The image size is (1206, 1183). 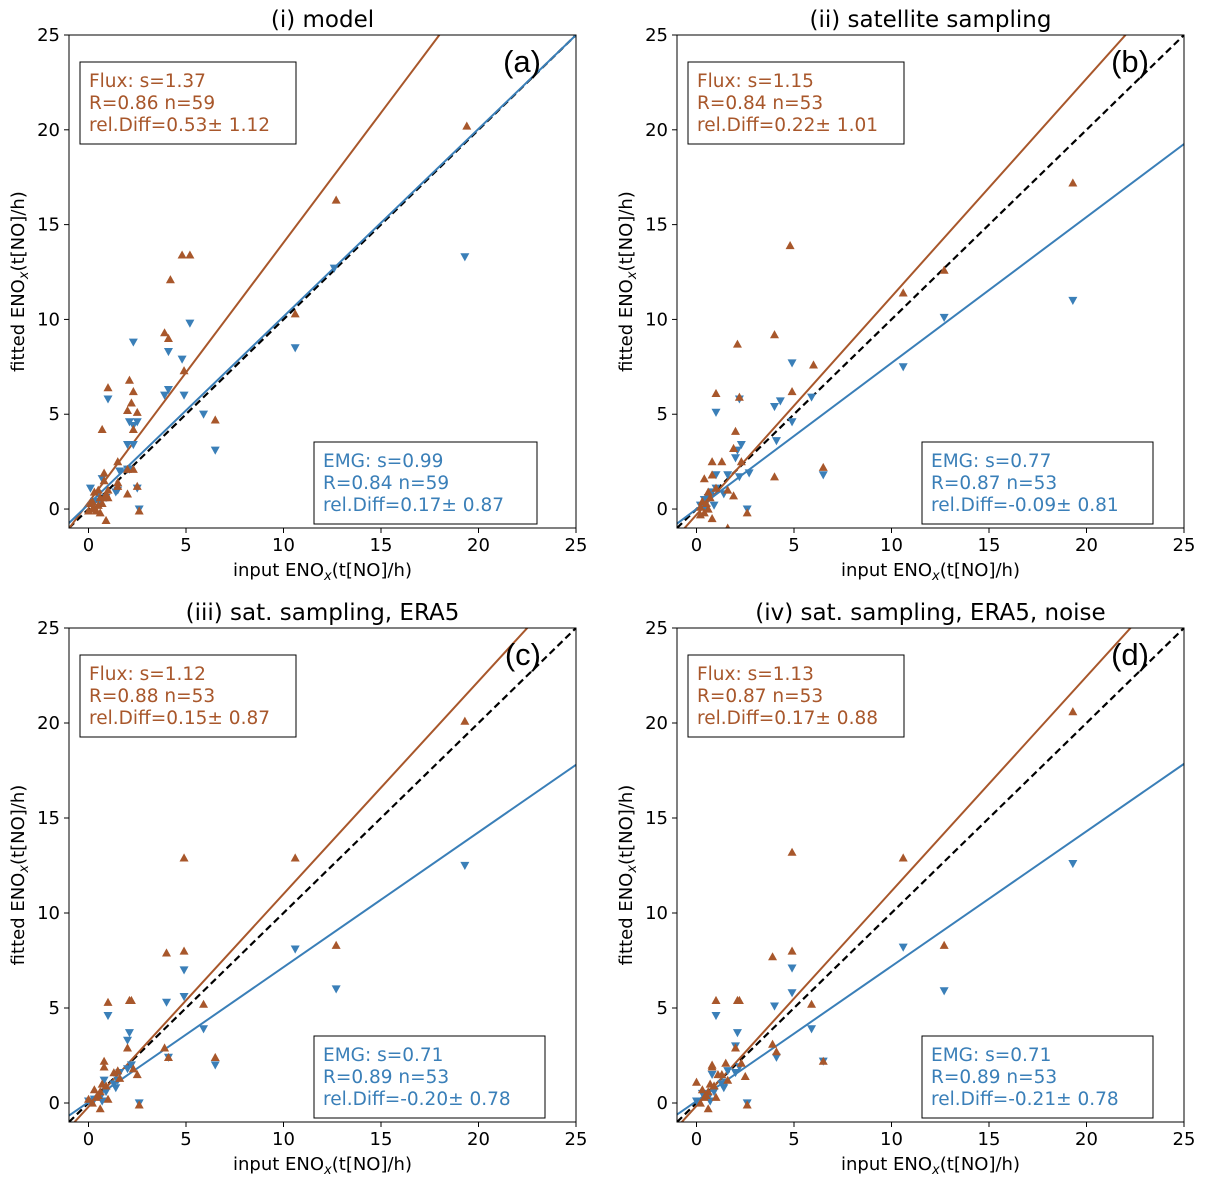 I want to click on emg-fit-line, so click(x=322, y=940).